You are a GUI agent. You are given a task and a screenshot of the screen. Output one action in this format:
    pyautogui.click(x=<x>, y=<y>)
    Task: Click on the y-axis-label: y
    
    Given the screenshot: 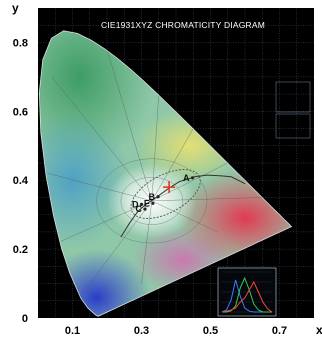 What is the action you would take?
    pyautogui.click(x=15, y=8)
    